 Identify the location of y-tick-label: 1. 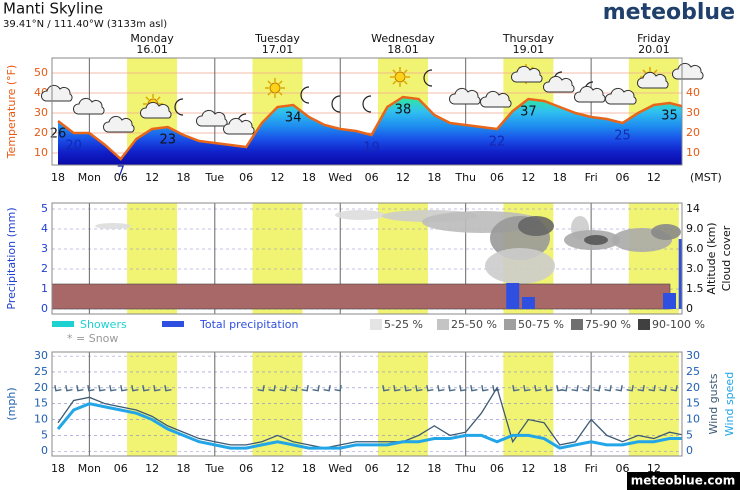
(44, 288).